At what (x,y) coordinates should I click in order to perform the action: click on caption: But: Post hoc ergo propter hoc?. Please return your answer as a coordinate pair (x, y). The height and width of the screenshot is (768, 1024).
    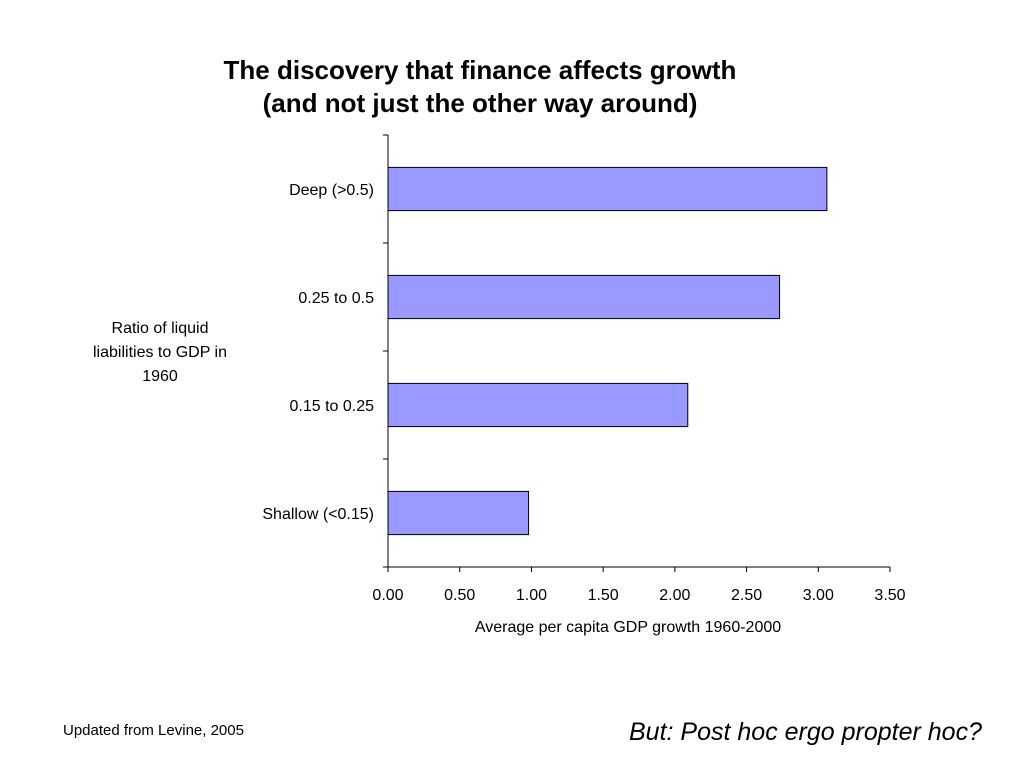
    Looking at the image, I should click on (805, 732).